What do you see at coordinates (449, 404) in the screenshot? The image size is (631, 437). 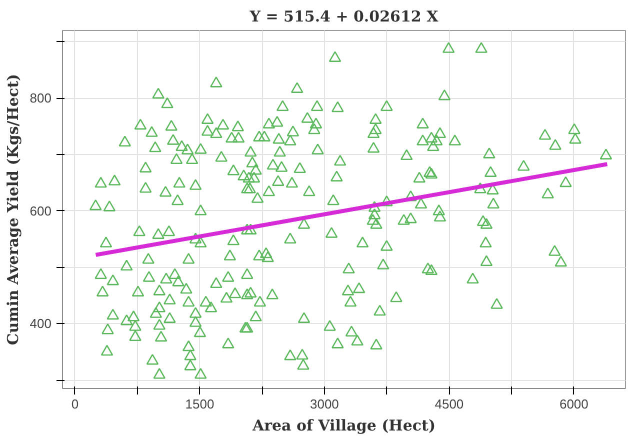 I see `x-tick-label: 4500` at bounding box center [449, 404].